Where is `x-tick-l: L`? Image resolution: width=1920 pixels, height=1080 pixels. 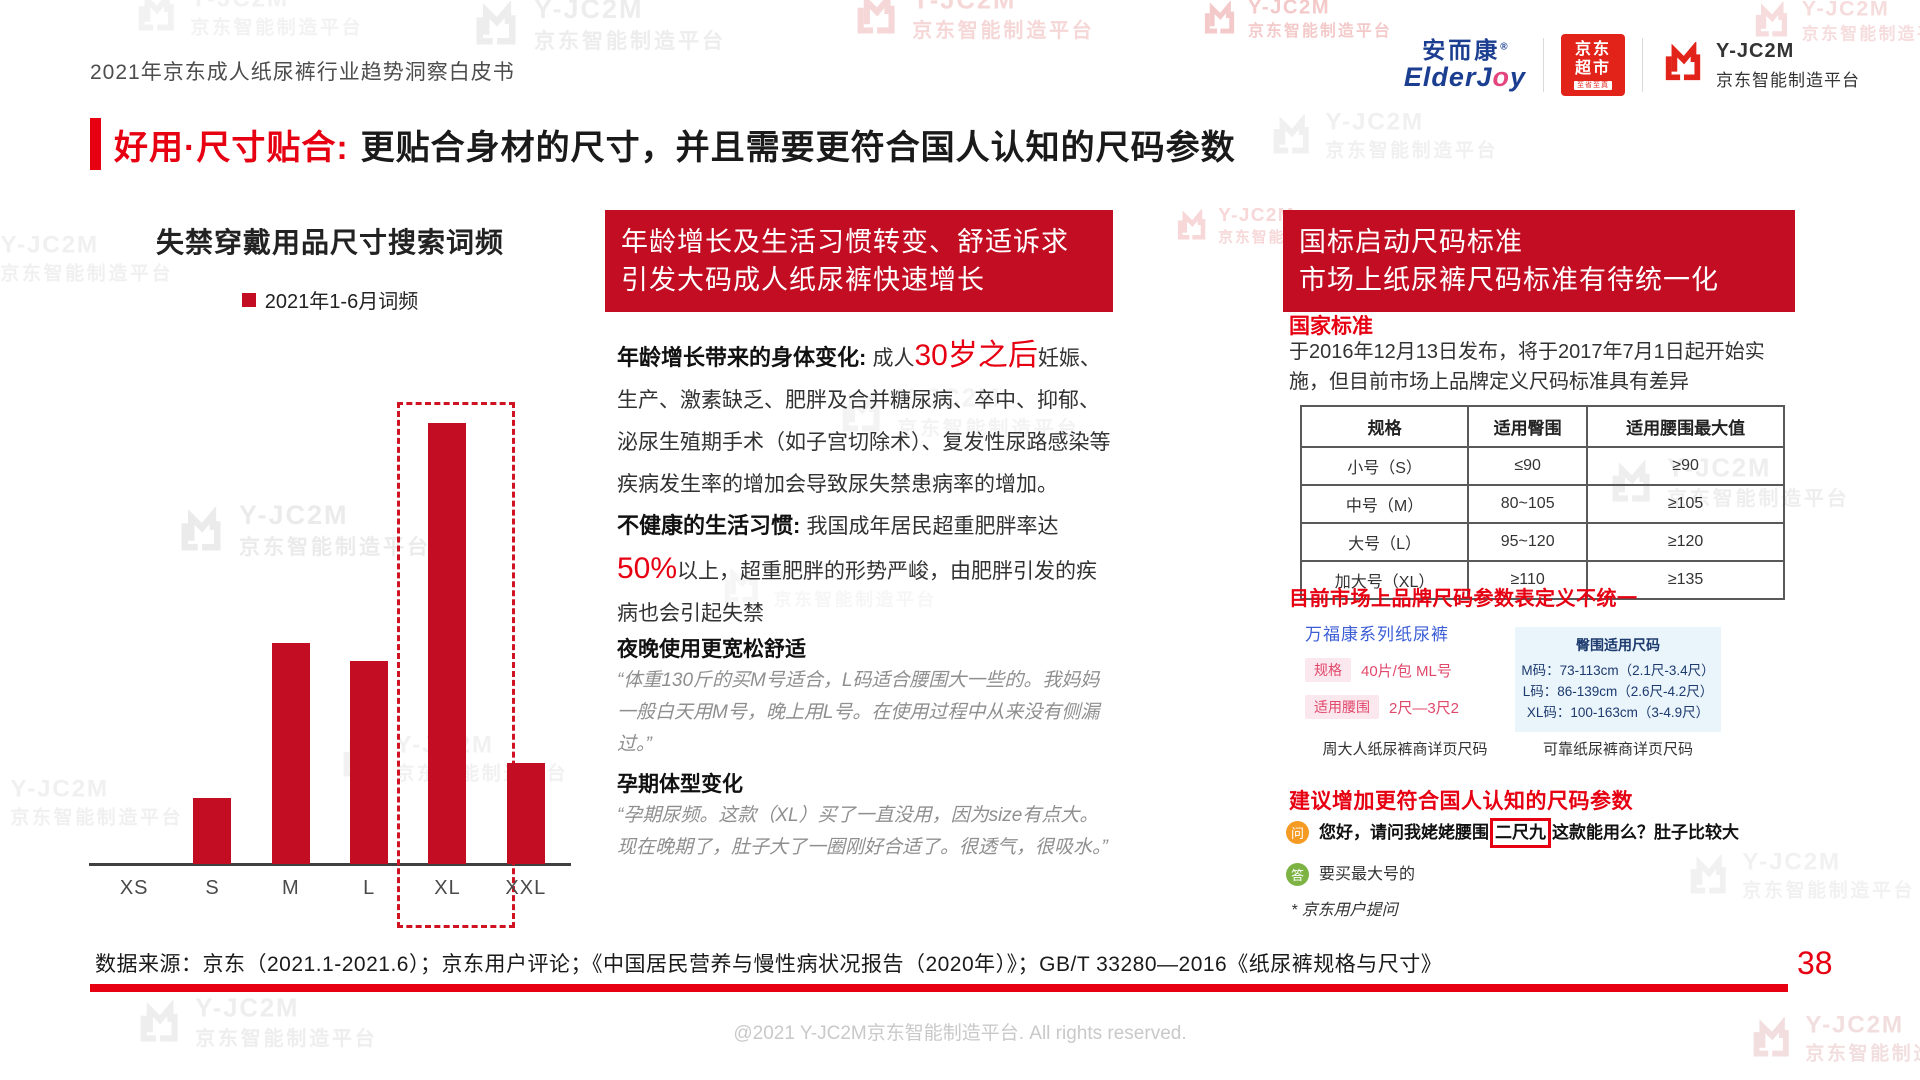
x-tick-l: L is located at coordinates (369, 888).